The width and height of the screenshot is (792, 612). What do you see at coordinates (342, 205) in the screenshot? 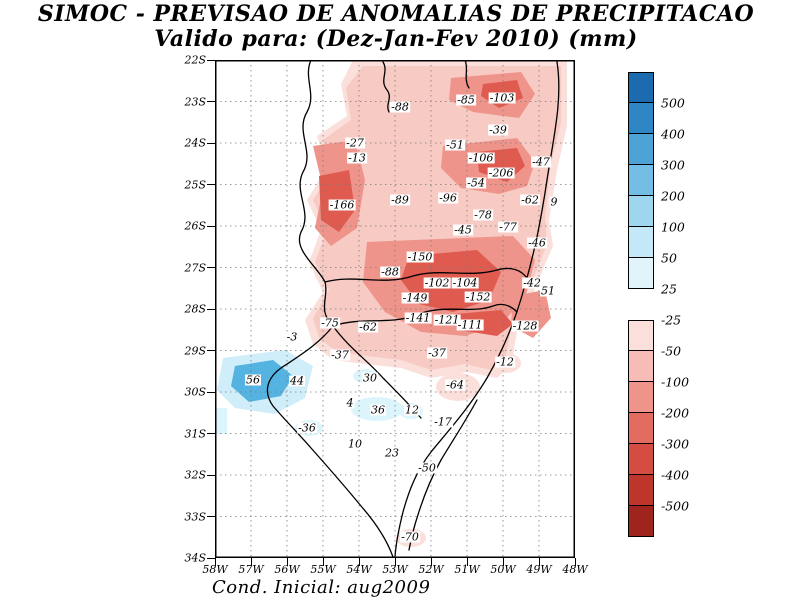
I see `value-label: -166` at bounding box center [342, 205].